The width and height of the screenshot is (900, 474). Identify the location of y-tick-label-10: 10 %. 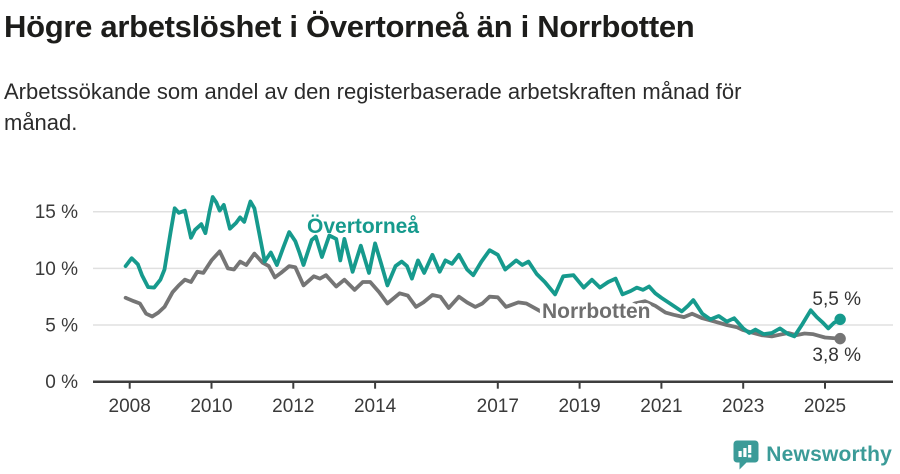
(56, 269).